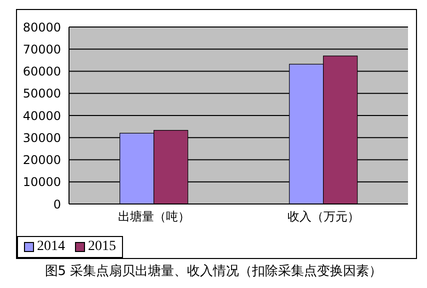 This screenshot has height=288, width=427. Describe the element at coordinates (101, 247) in the screenshot. I see `legend-label: 2015` at that location.